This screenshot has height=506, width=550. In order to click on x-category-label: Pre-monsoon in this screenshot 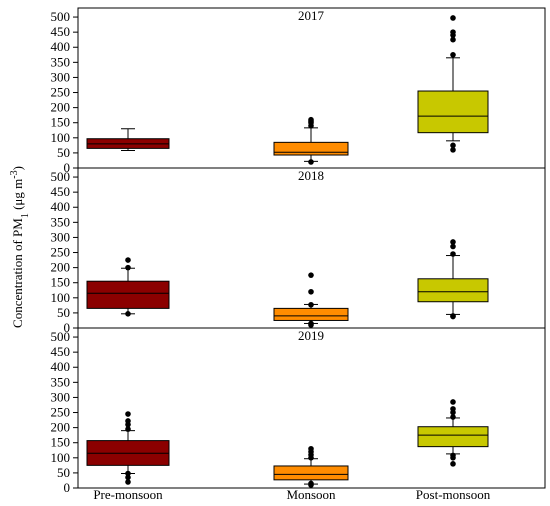, I will do `click(128, 494)`.